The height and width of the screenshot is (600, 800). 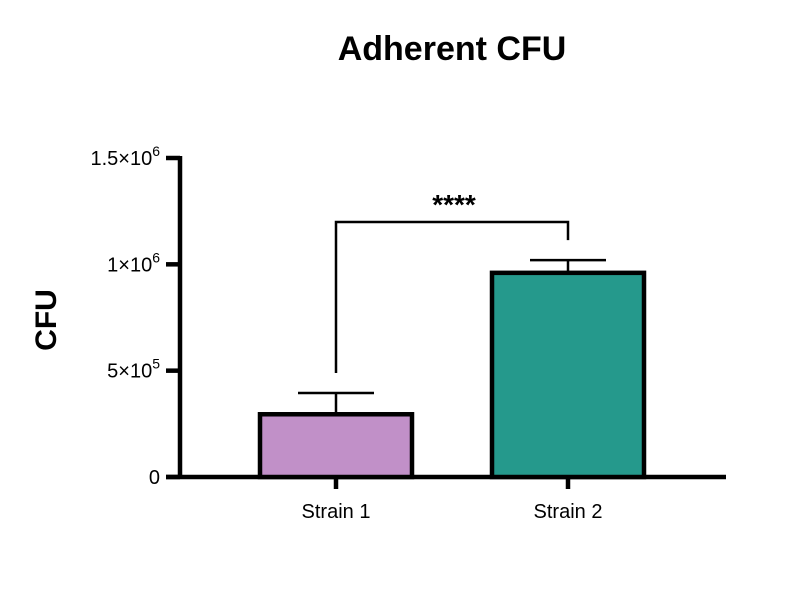 What do you see at coordinates (136, 316) in the screenshot?
I see `y-axis: 0 5×10⁵ 1×10⁶ 1.5×10⁶` at bounding box center [136, 316].